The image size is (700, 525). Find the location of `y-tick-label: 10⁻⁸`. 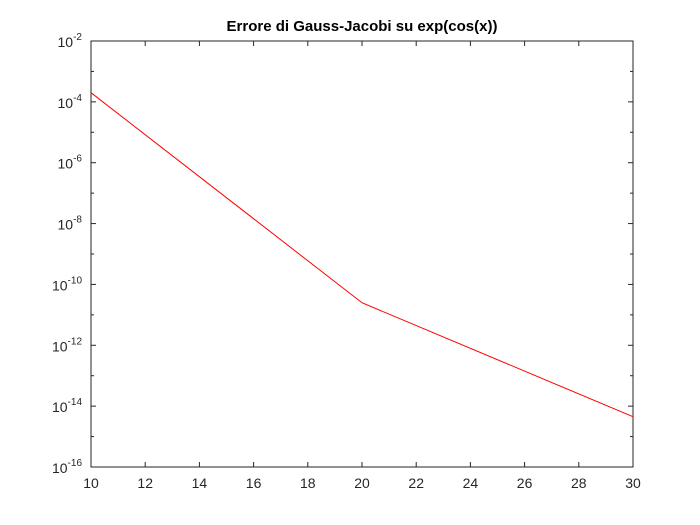

y-tick-label: 10⁻⁸ is located at coordinates (70, 224).